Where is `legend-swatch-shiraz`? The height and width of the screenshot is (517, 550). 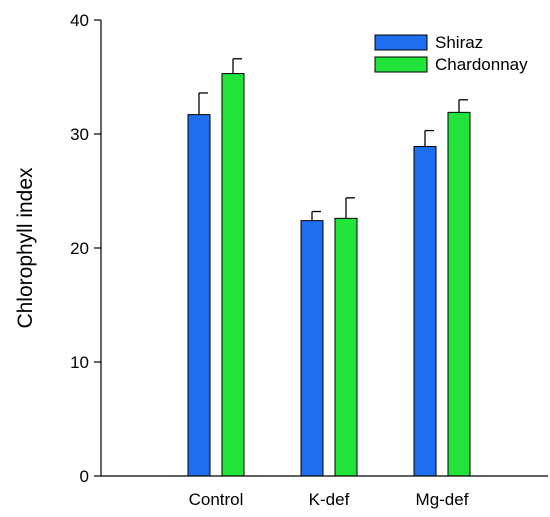
legend-swatch-shiraz is located at coordinates (401, 42).